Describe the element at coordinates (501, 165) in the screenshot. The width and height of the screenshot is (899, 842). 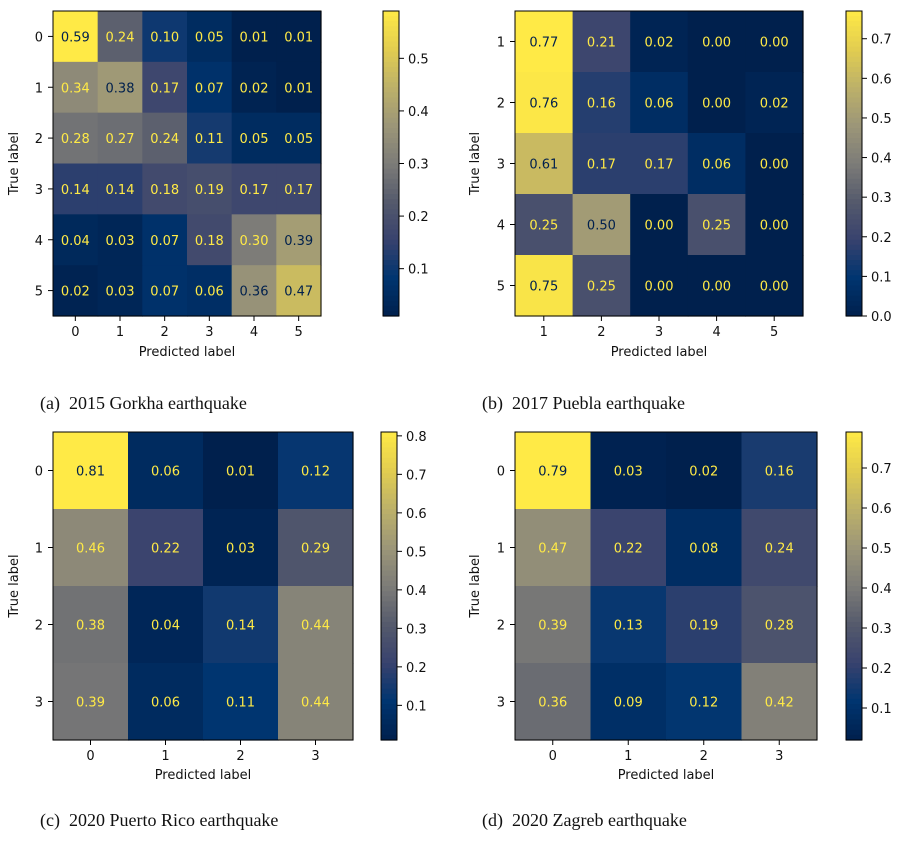
I see `m1-ytick-label-2: 3` at that location.